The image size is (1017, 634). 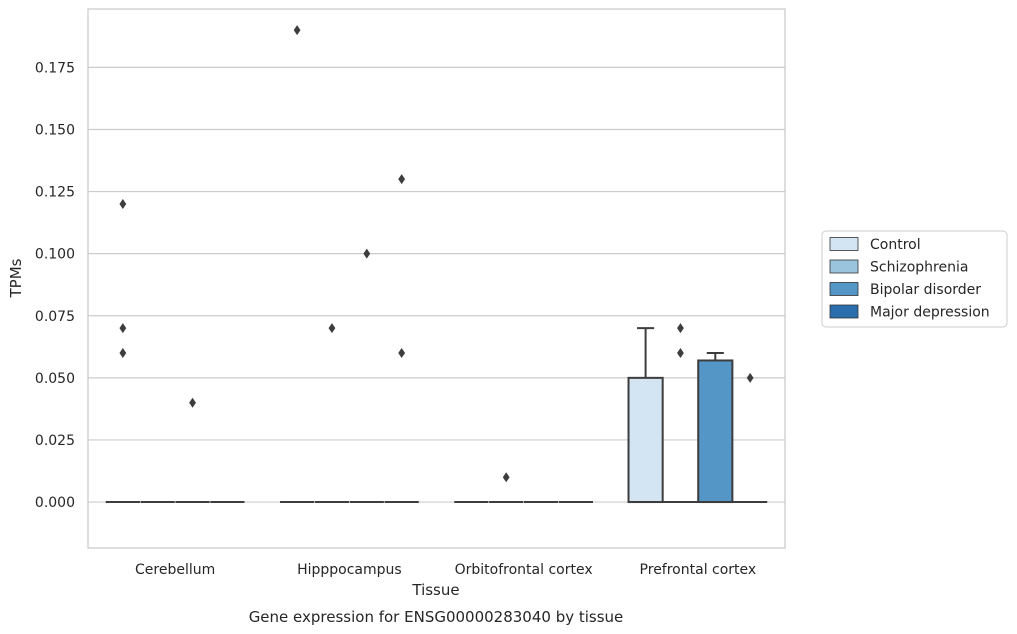 What do you see at coordinates (55, 130) in the screenshot?
I see `y-tick-label: 0.150` at bounding box center [55, 130].